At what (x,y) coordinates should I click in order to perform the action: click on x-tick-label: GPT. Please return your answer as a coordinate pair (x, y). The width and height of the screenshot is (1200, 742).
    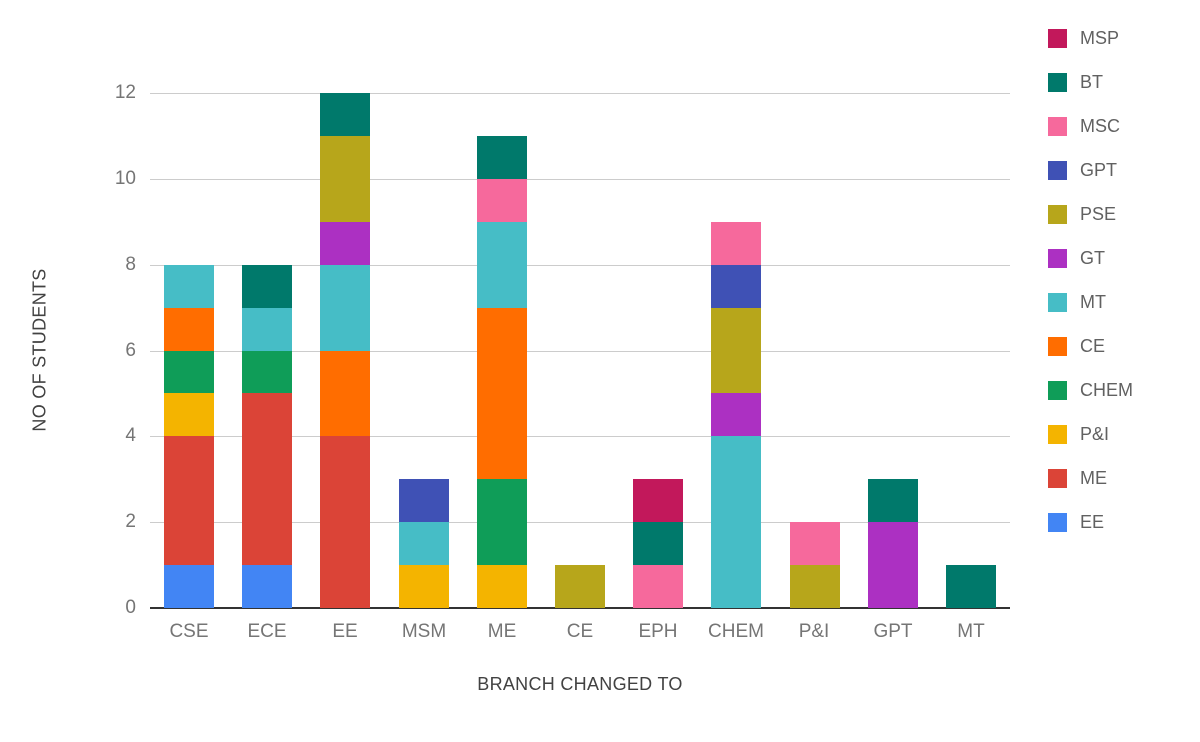
    Looking at the image, I should click on (893, 631).